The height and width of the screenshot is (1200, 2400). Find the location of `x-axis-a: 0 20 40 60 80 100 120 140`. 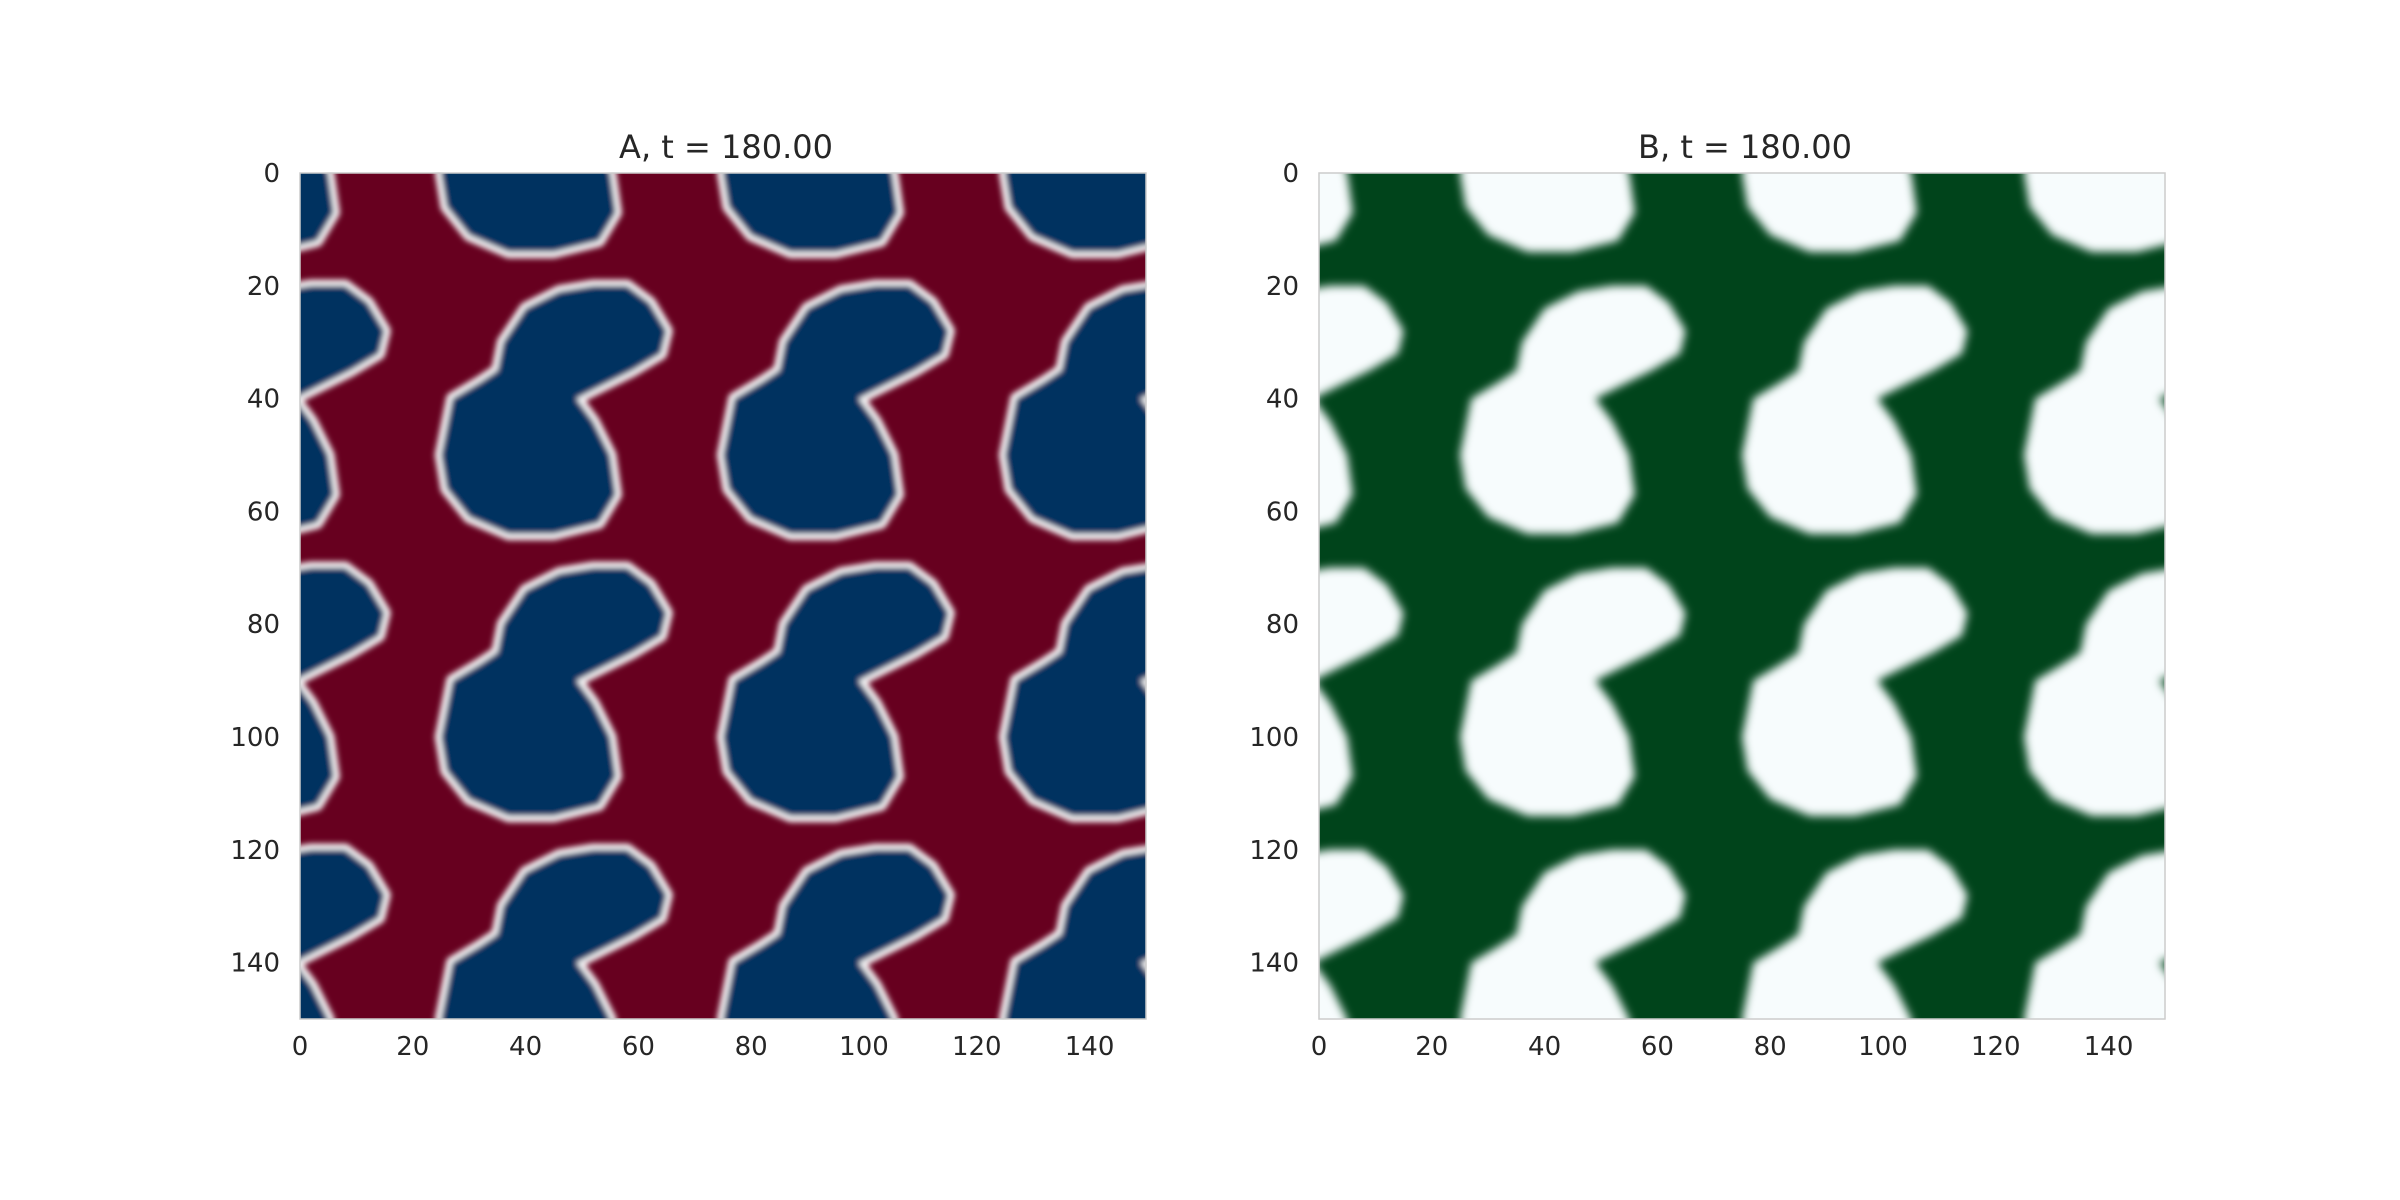

x-axis-a: 0 20 40 60 80 100 120 140 is located at coordinates (703, 1047).